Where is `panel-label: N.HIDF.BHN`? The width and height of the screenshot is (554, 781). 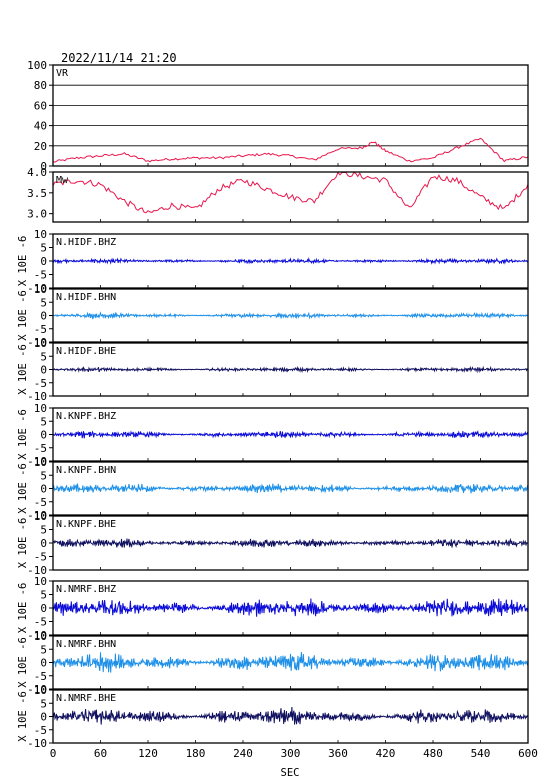 panel-label: N.HIDF.BHN is located at coordinates (86, 297).